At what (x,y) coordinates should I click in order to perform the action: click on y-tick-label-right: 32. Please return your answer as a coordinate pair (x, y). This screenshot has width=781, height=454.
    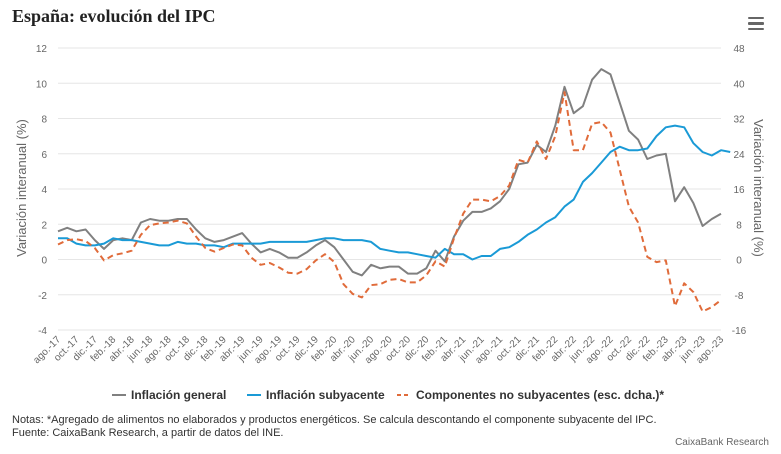
    Looking at the image, I should click on (739, 120).